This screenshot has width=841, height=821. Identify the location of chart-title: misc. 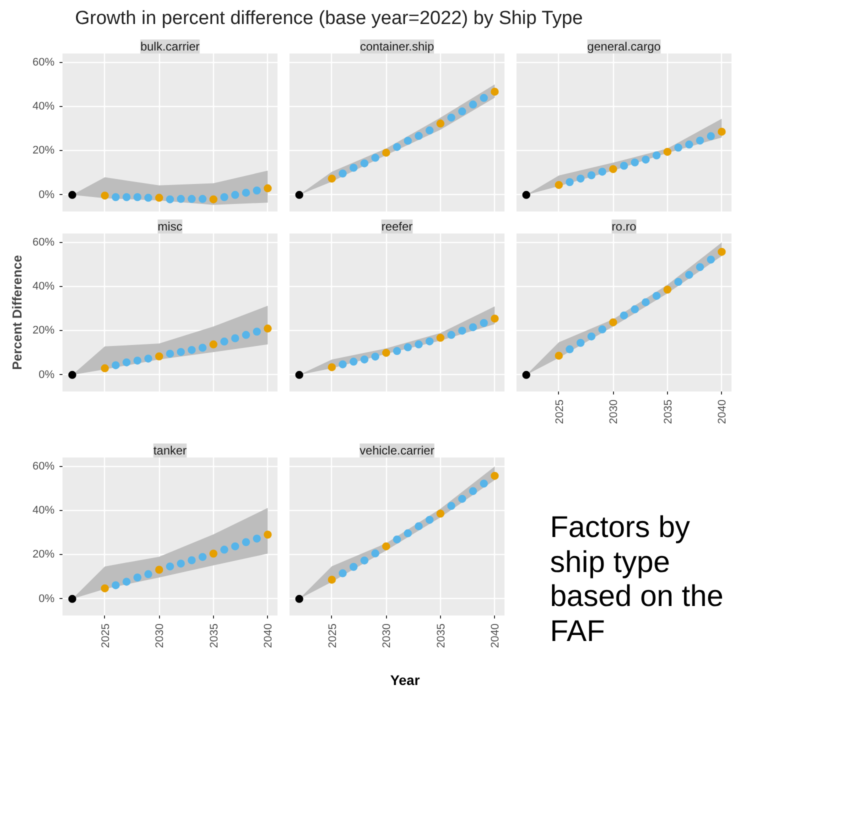
(170, 227).